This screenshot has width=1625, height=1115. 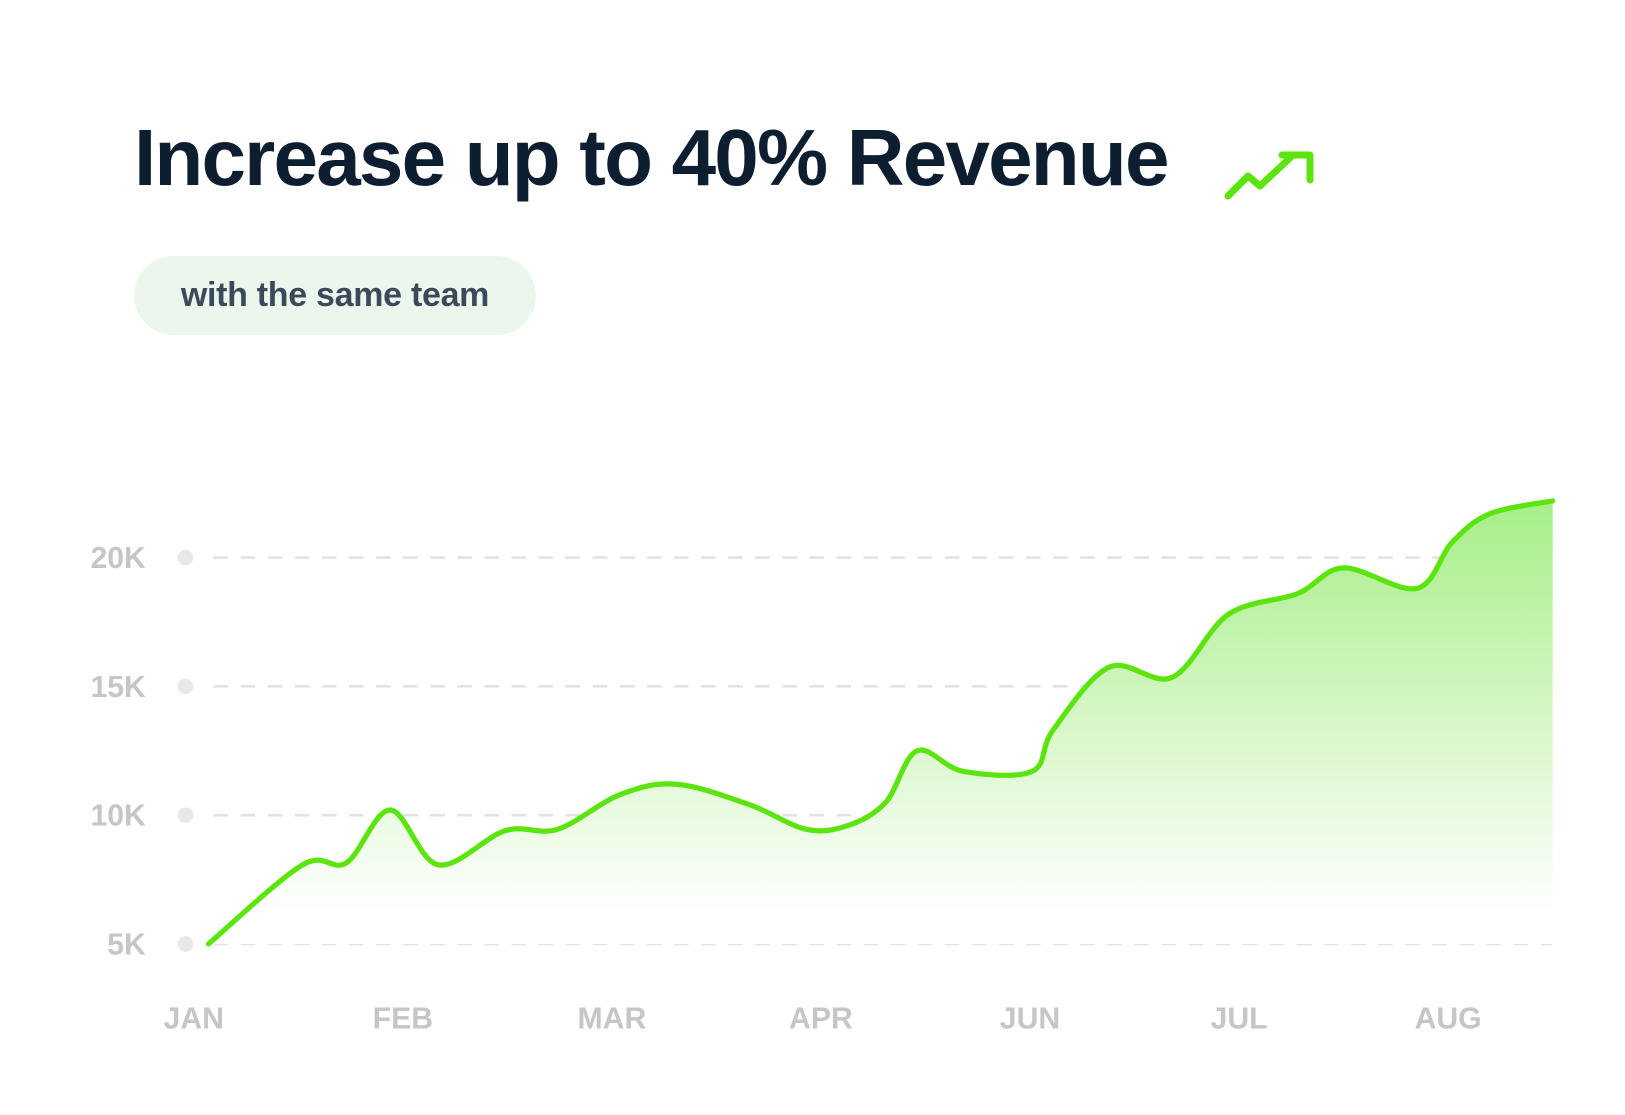 I want to click on x-tick-label: MAR, so click(x=612, y=1018).